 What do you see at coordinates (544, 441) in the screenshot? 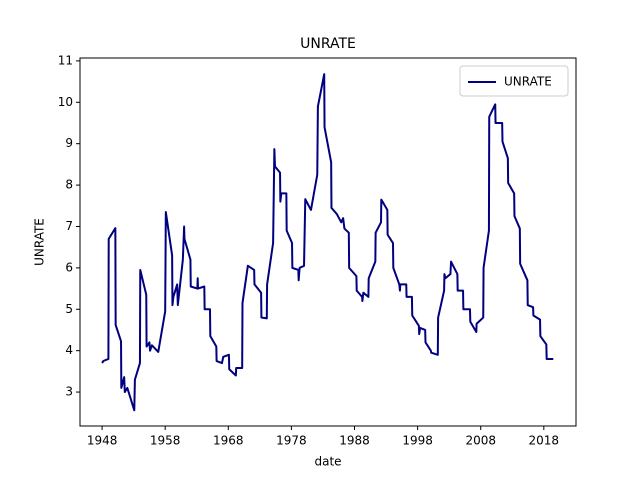
I see `x-tick-label: 2018` at bounding box center [544, 441].